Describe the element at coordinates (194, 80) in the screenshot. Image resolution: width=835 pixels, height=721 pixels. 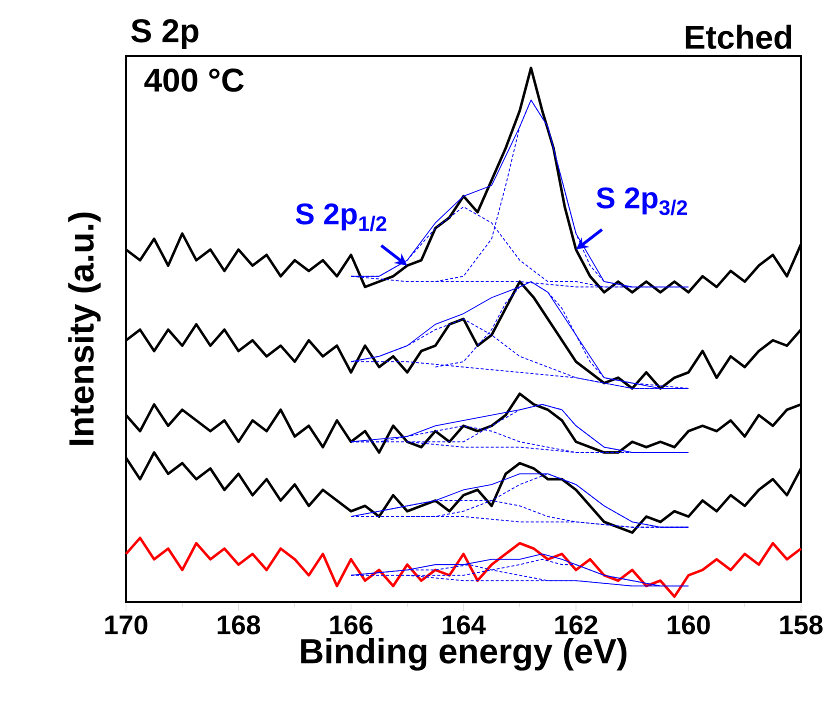
I see `annotation: 400 °C` at that location.